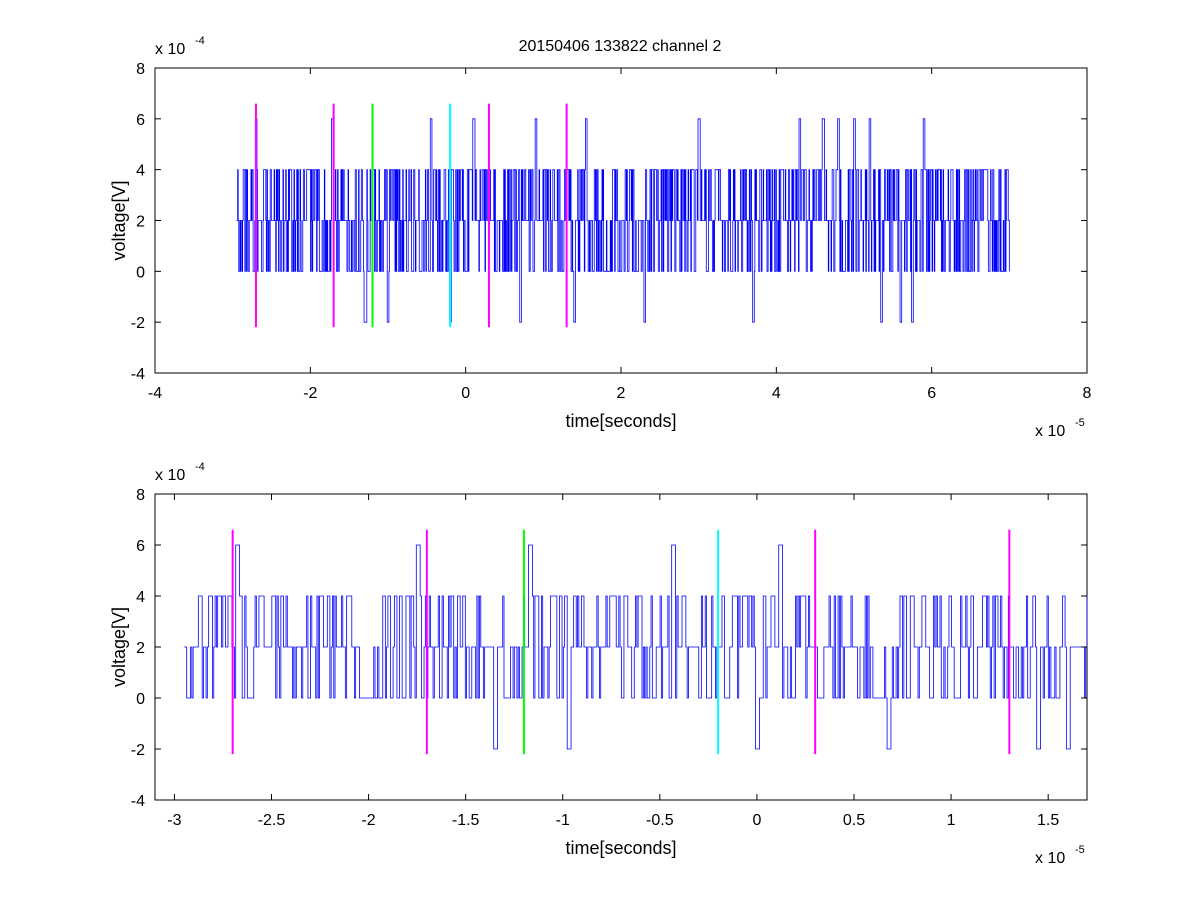  What do you see at coordinates (155, 393) in the screenshot?
I see `x-tick-label: -4` at bounding box center [155, 393].